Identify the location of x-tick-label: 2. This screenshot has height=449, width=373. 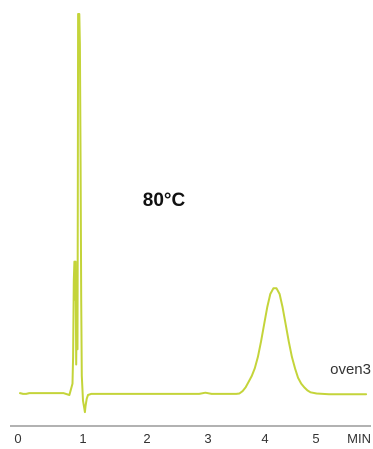
(146, 438).